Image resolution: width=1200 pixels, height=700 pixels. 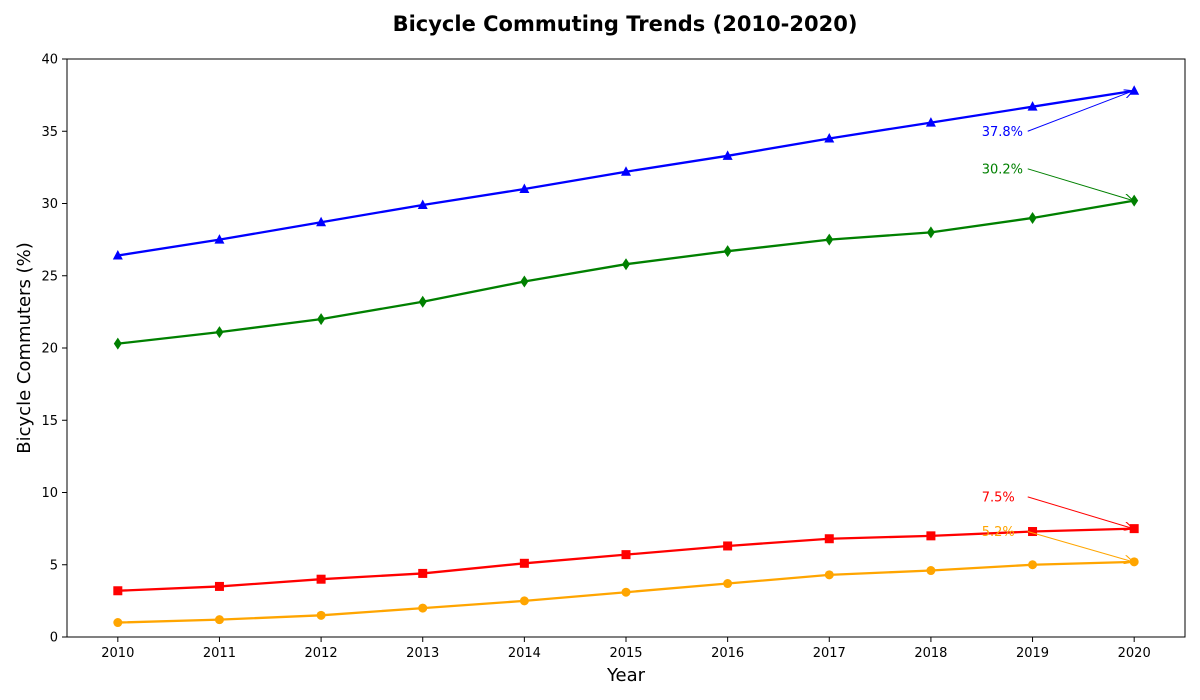 I want to click on x-tick-label: 2019, so click(x=1032, y=653).